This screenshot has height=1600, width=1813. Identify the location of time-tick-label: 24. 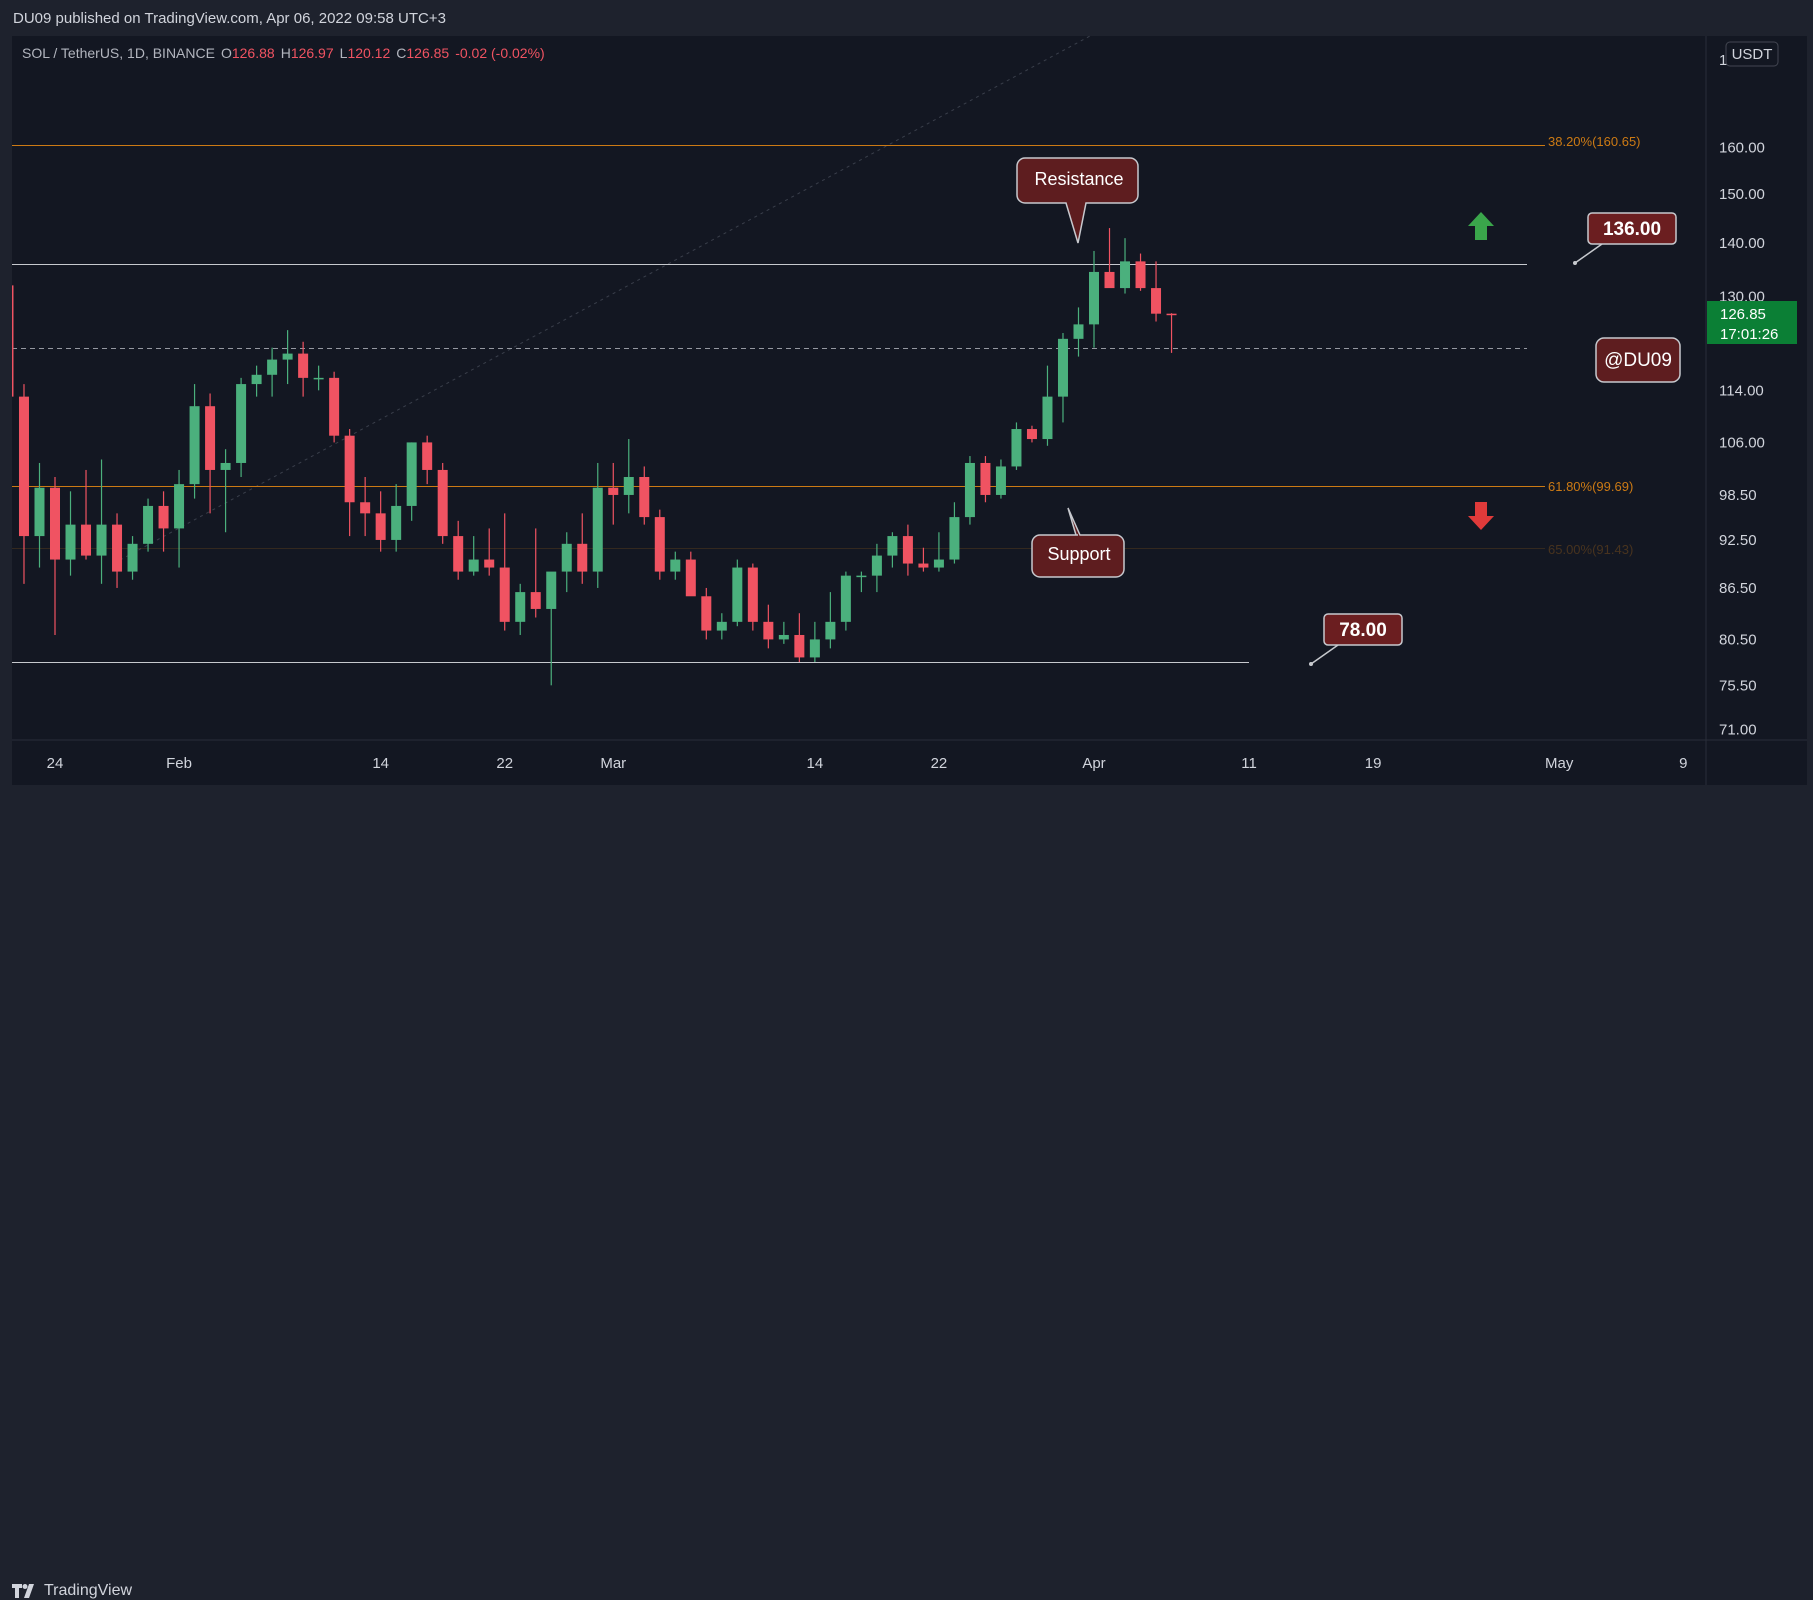
(55, 763).